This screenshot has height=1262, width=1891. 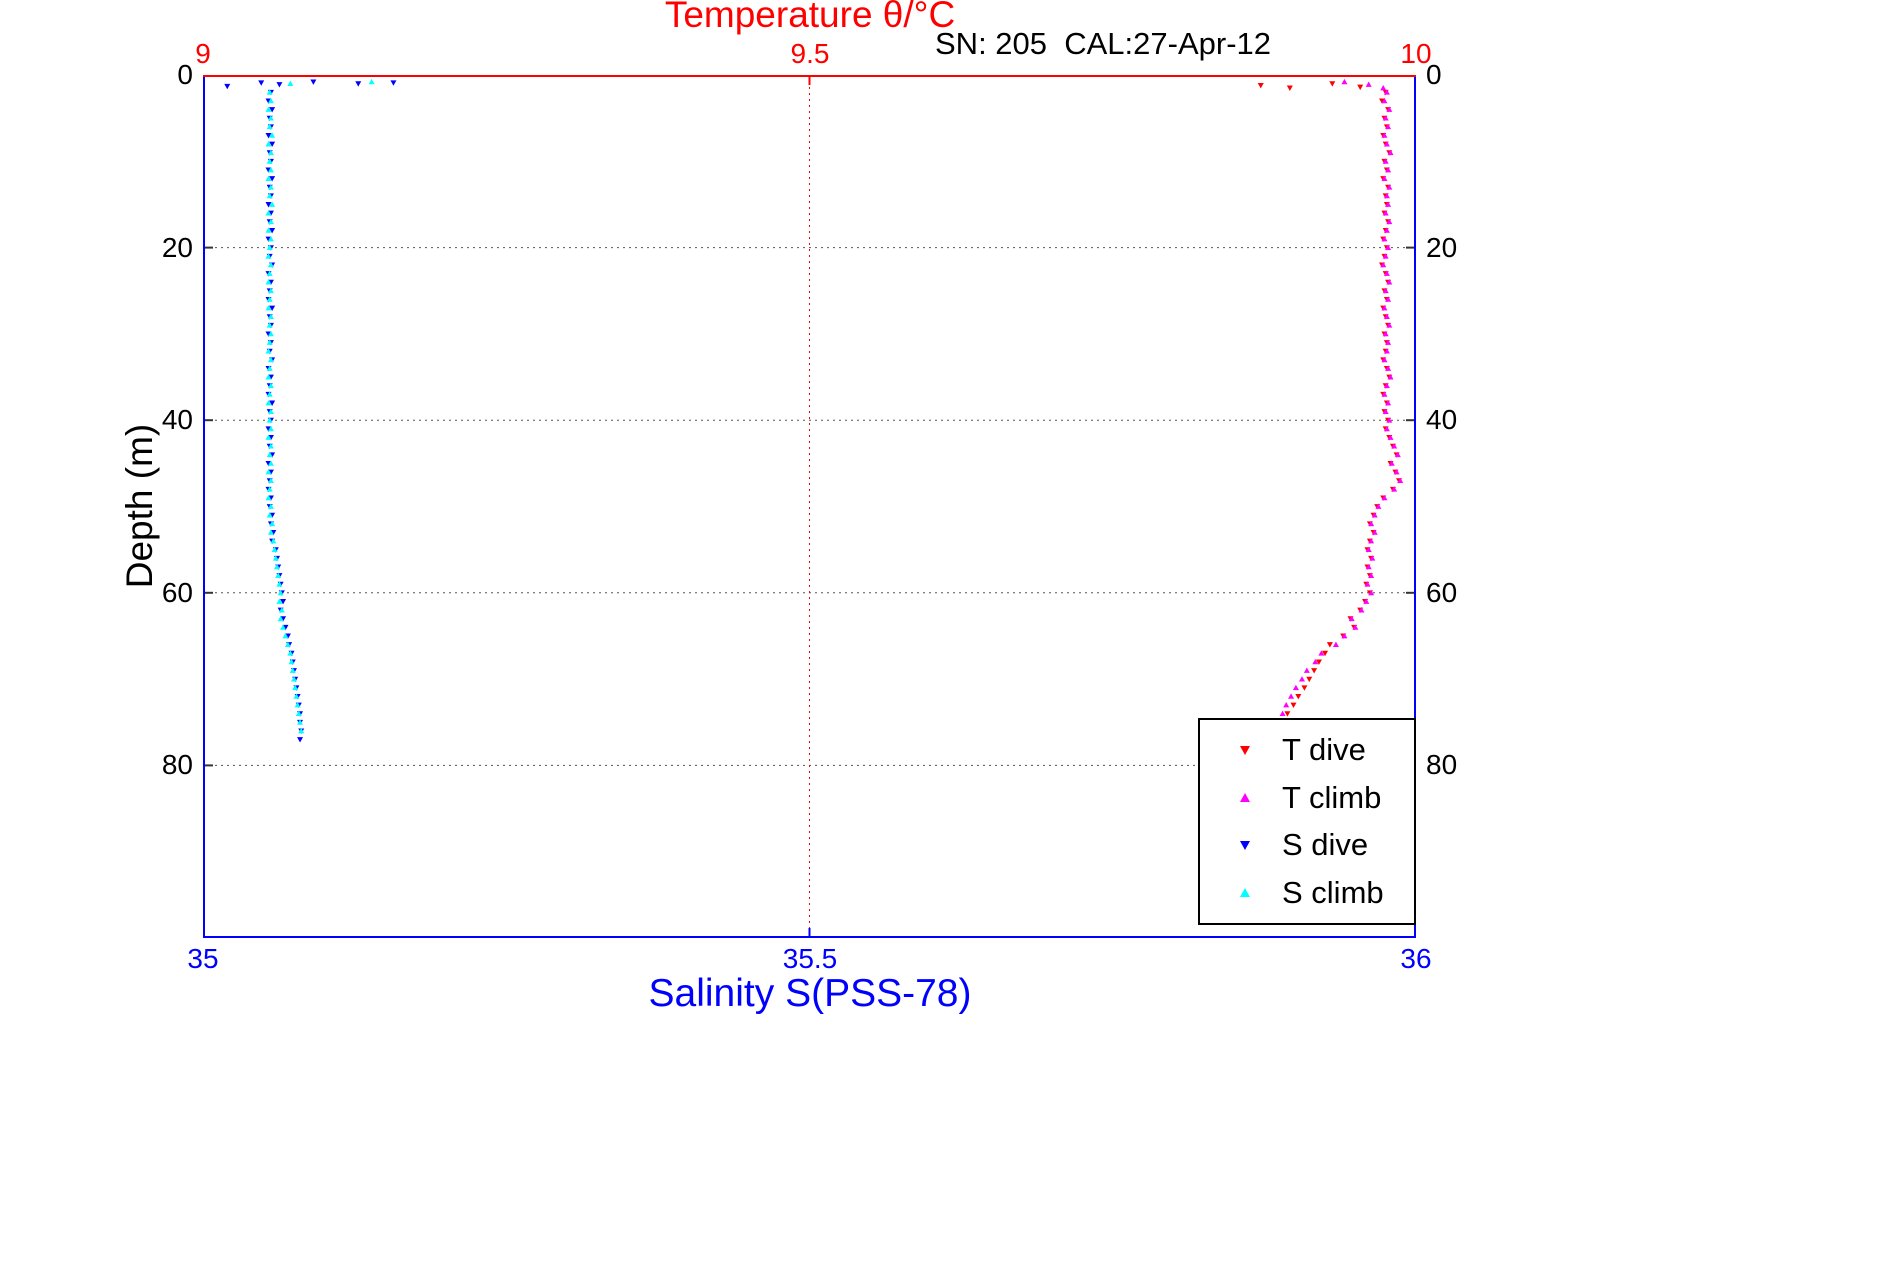 What do you see at coordinates (1332, 797) in the screenshot?
I see `legend-label-t-climb: T climb` at bounding box center [1332, 797].